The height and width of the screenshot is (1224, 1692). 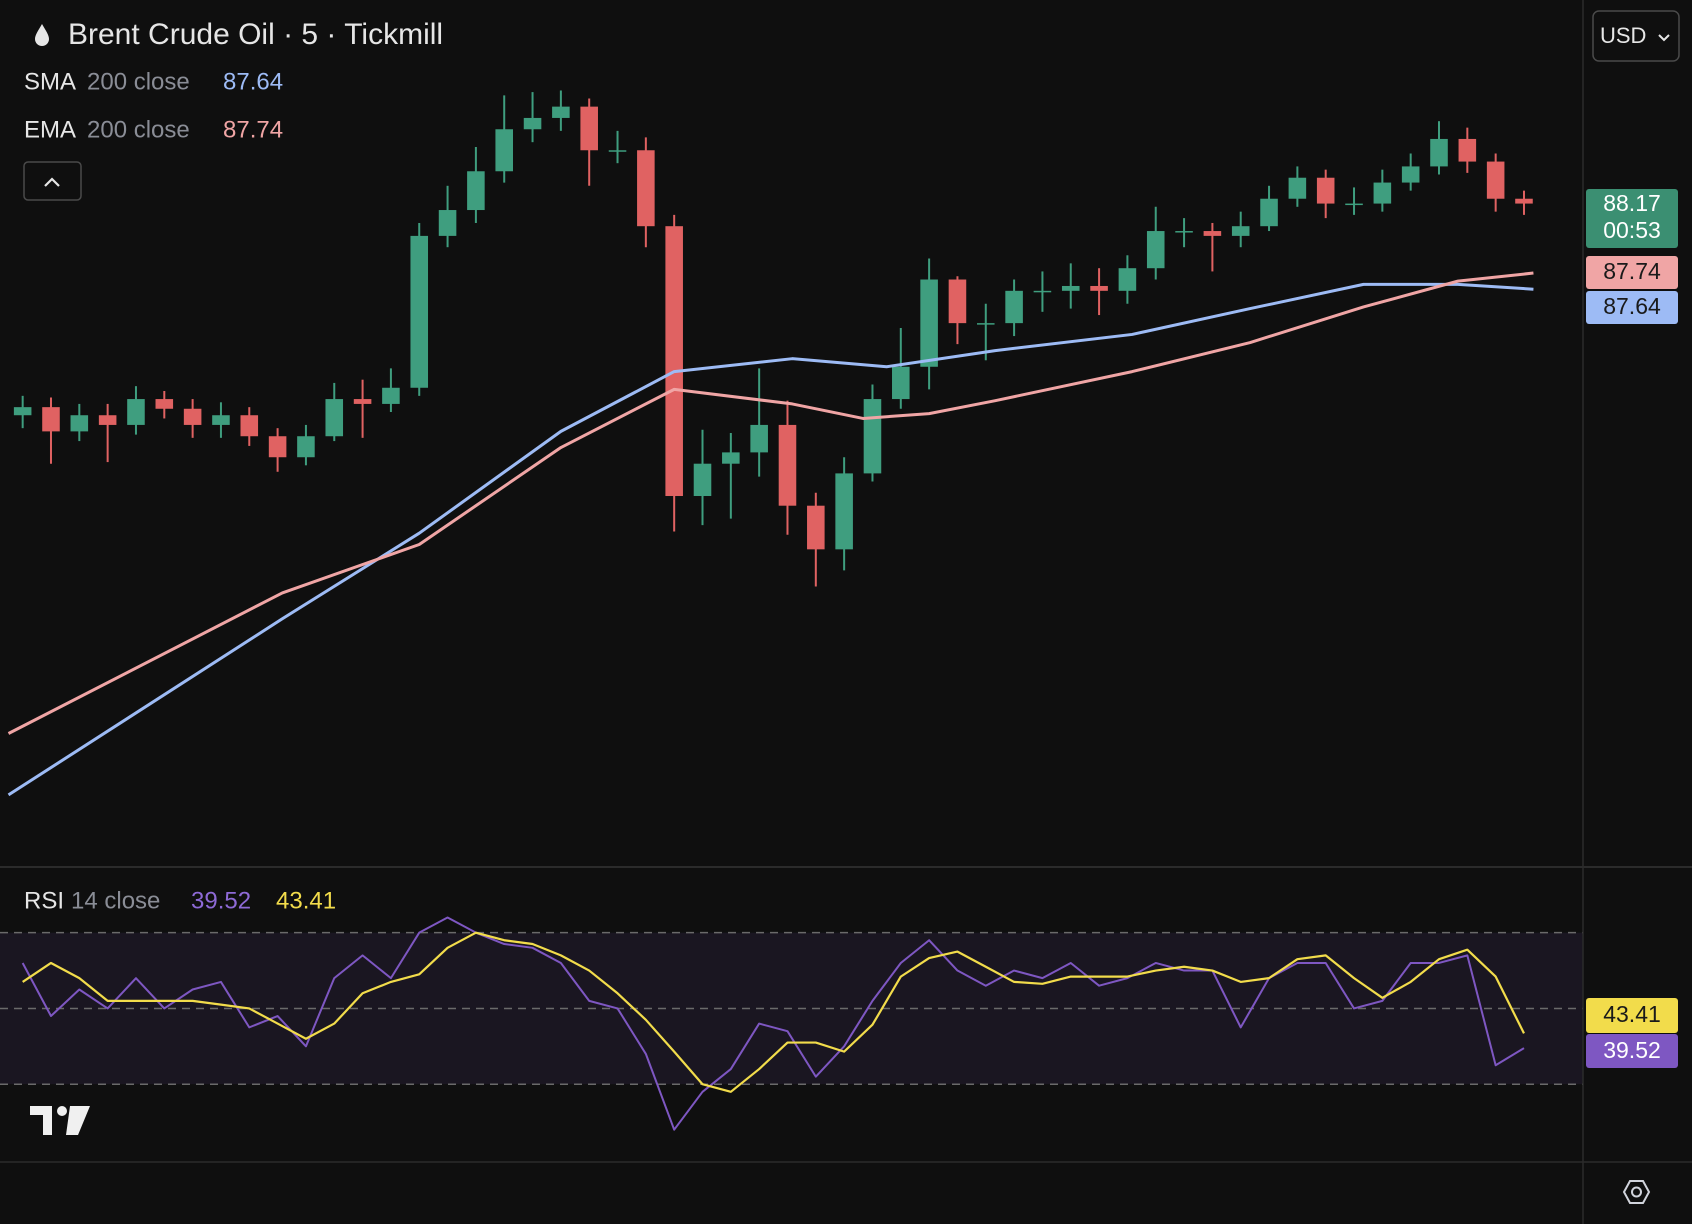 I want to click on rsi-line, so click(x=773, y=1012).